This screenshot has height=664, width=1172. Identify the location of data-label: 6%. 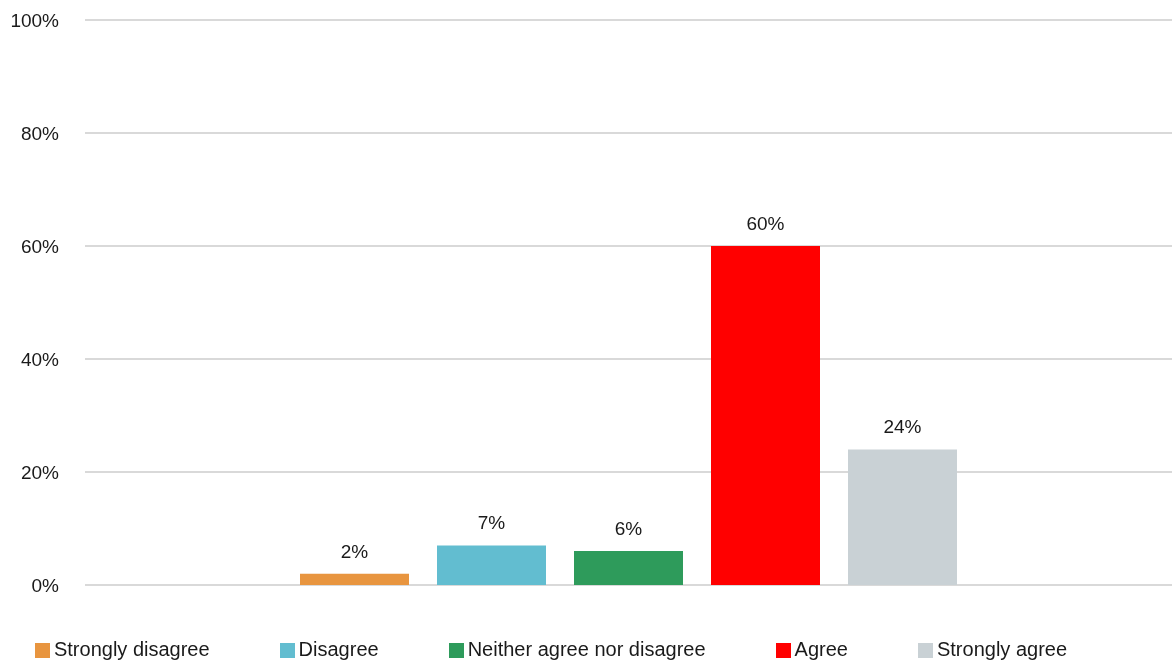
(628, 529).